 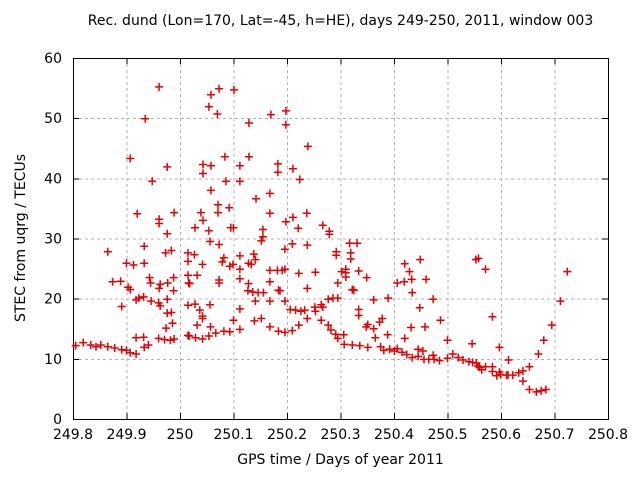 What do you see at coordinates (501, 435) in the screenshot?
I see `x-tick-label: 250.6` at bounding box center [501, 435].